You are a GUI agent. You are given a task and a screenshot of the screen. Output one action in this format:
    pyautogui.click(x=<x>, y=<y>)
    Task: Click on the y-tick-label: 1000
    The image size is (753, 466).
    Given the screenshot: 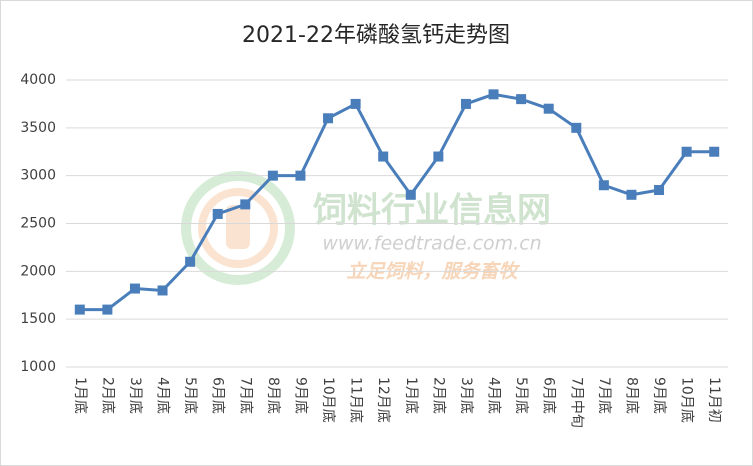 What is the action you would take?
    pyautogui.click(x=38, y=367)
    